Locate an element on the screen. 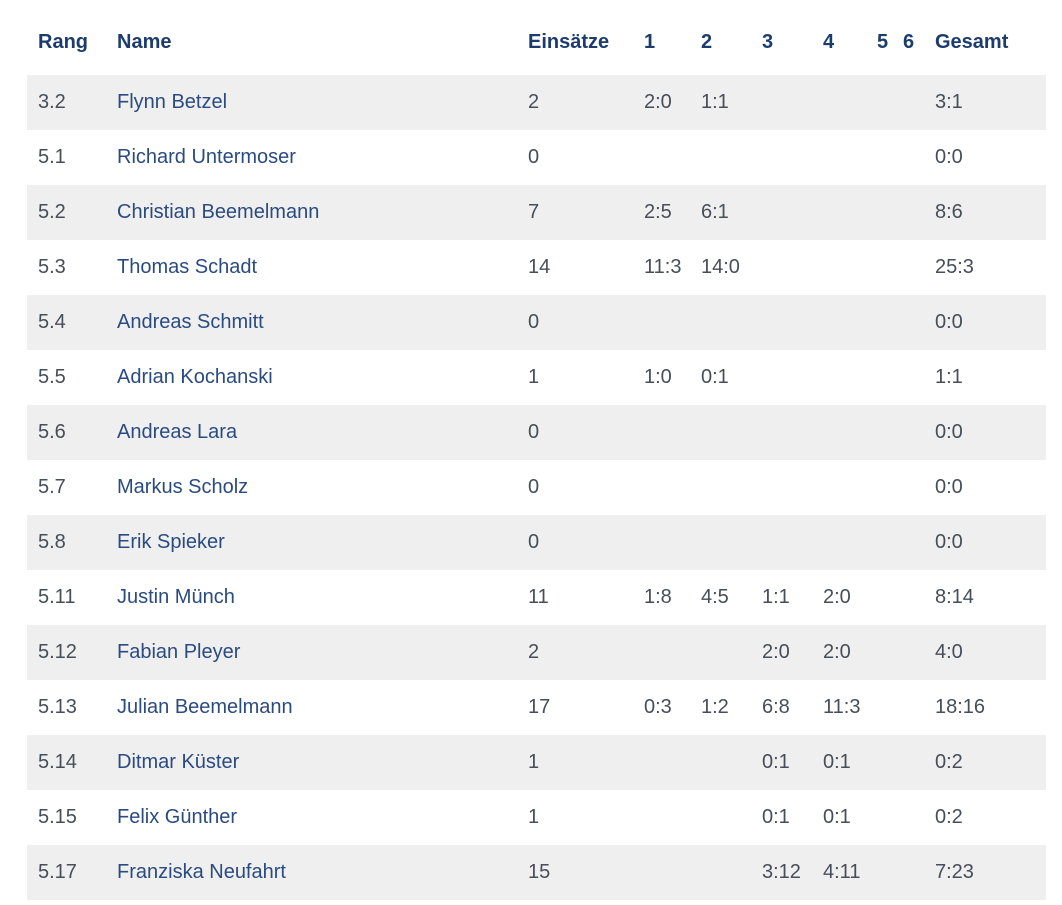 The height and width of the screenshot is (905, 1062). column-header-round-5: 5 is located at coordinates (883, 42).